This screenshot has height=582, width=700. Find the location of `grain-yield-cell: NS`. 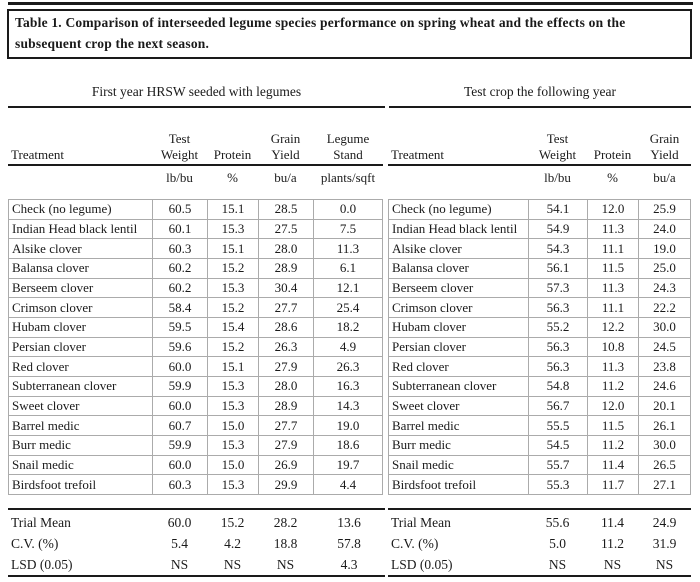

grain-yield-cell: NS is located at coordinates (285, 564).